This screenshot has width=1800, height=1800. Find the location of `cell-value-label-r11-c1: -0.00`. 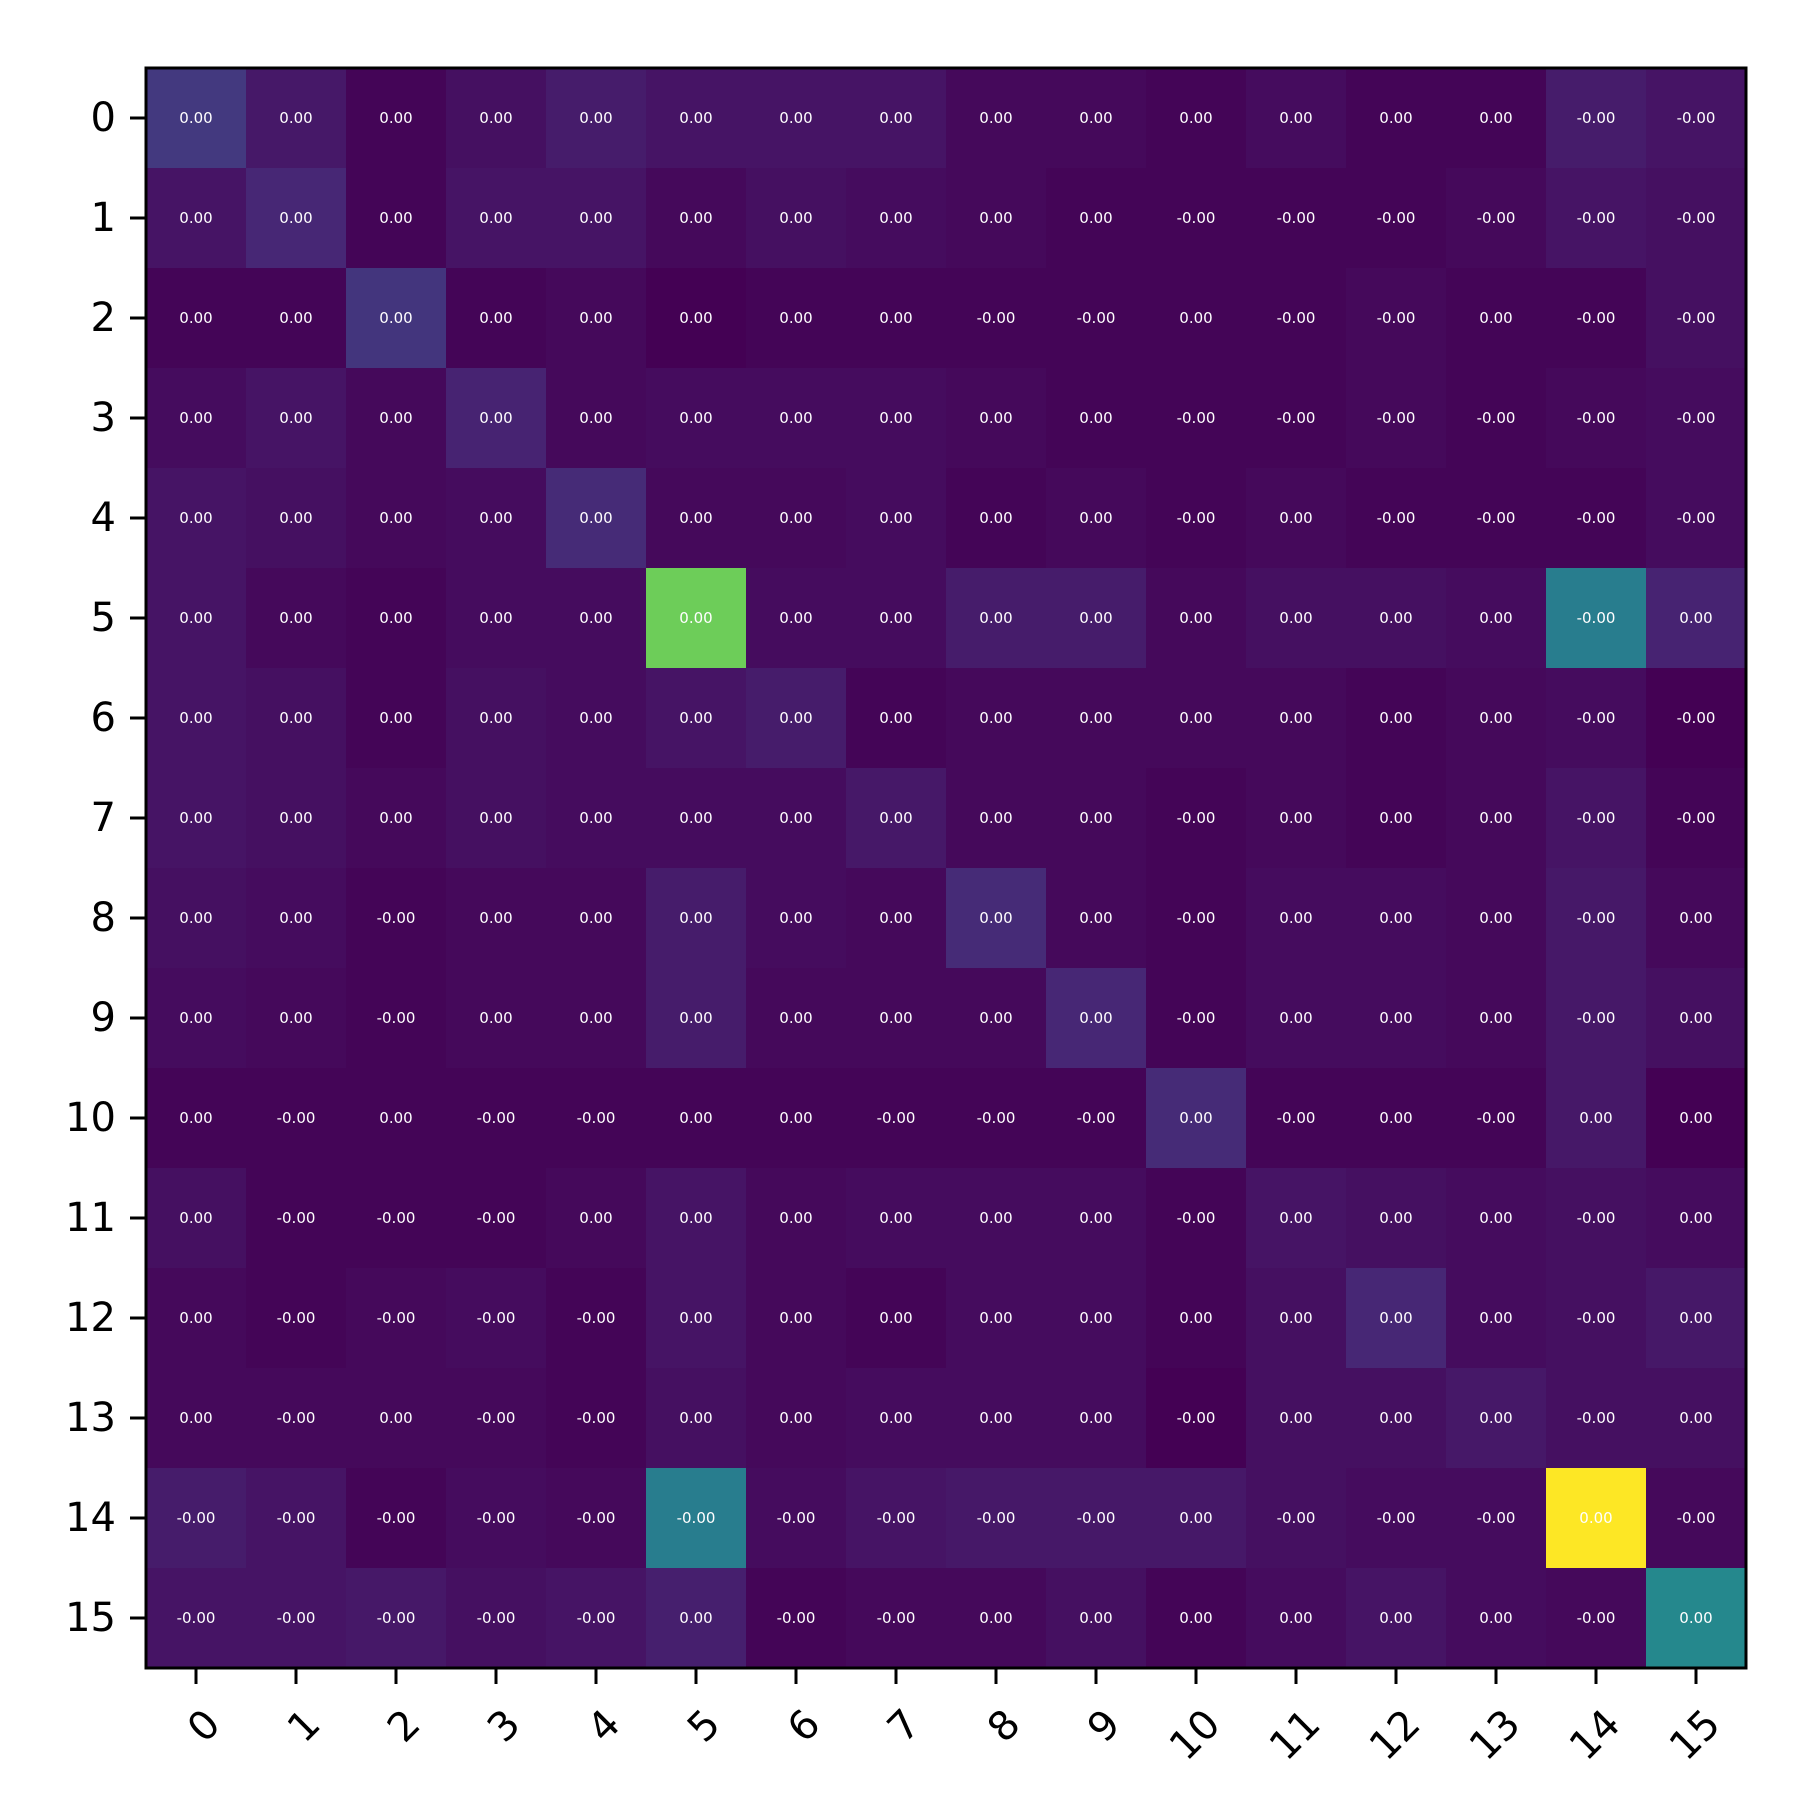

cell-value-label-r11-c1: -0.00 is located at coordinates (296, 1218).